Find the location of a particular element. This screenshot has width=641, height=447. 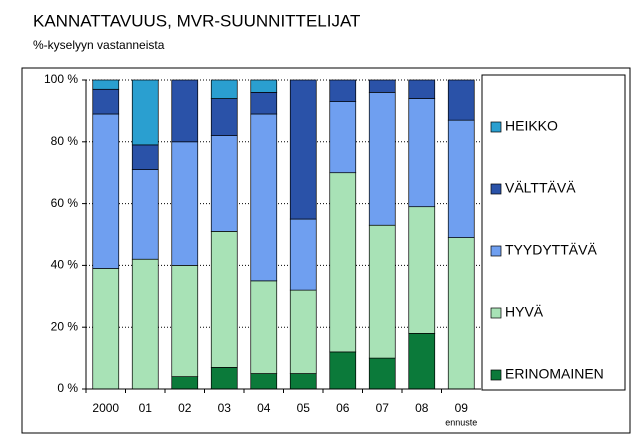

x-tick-label: 03 is located at coordinates (225, 408).